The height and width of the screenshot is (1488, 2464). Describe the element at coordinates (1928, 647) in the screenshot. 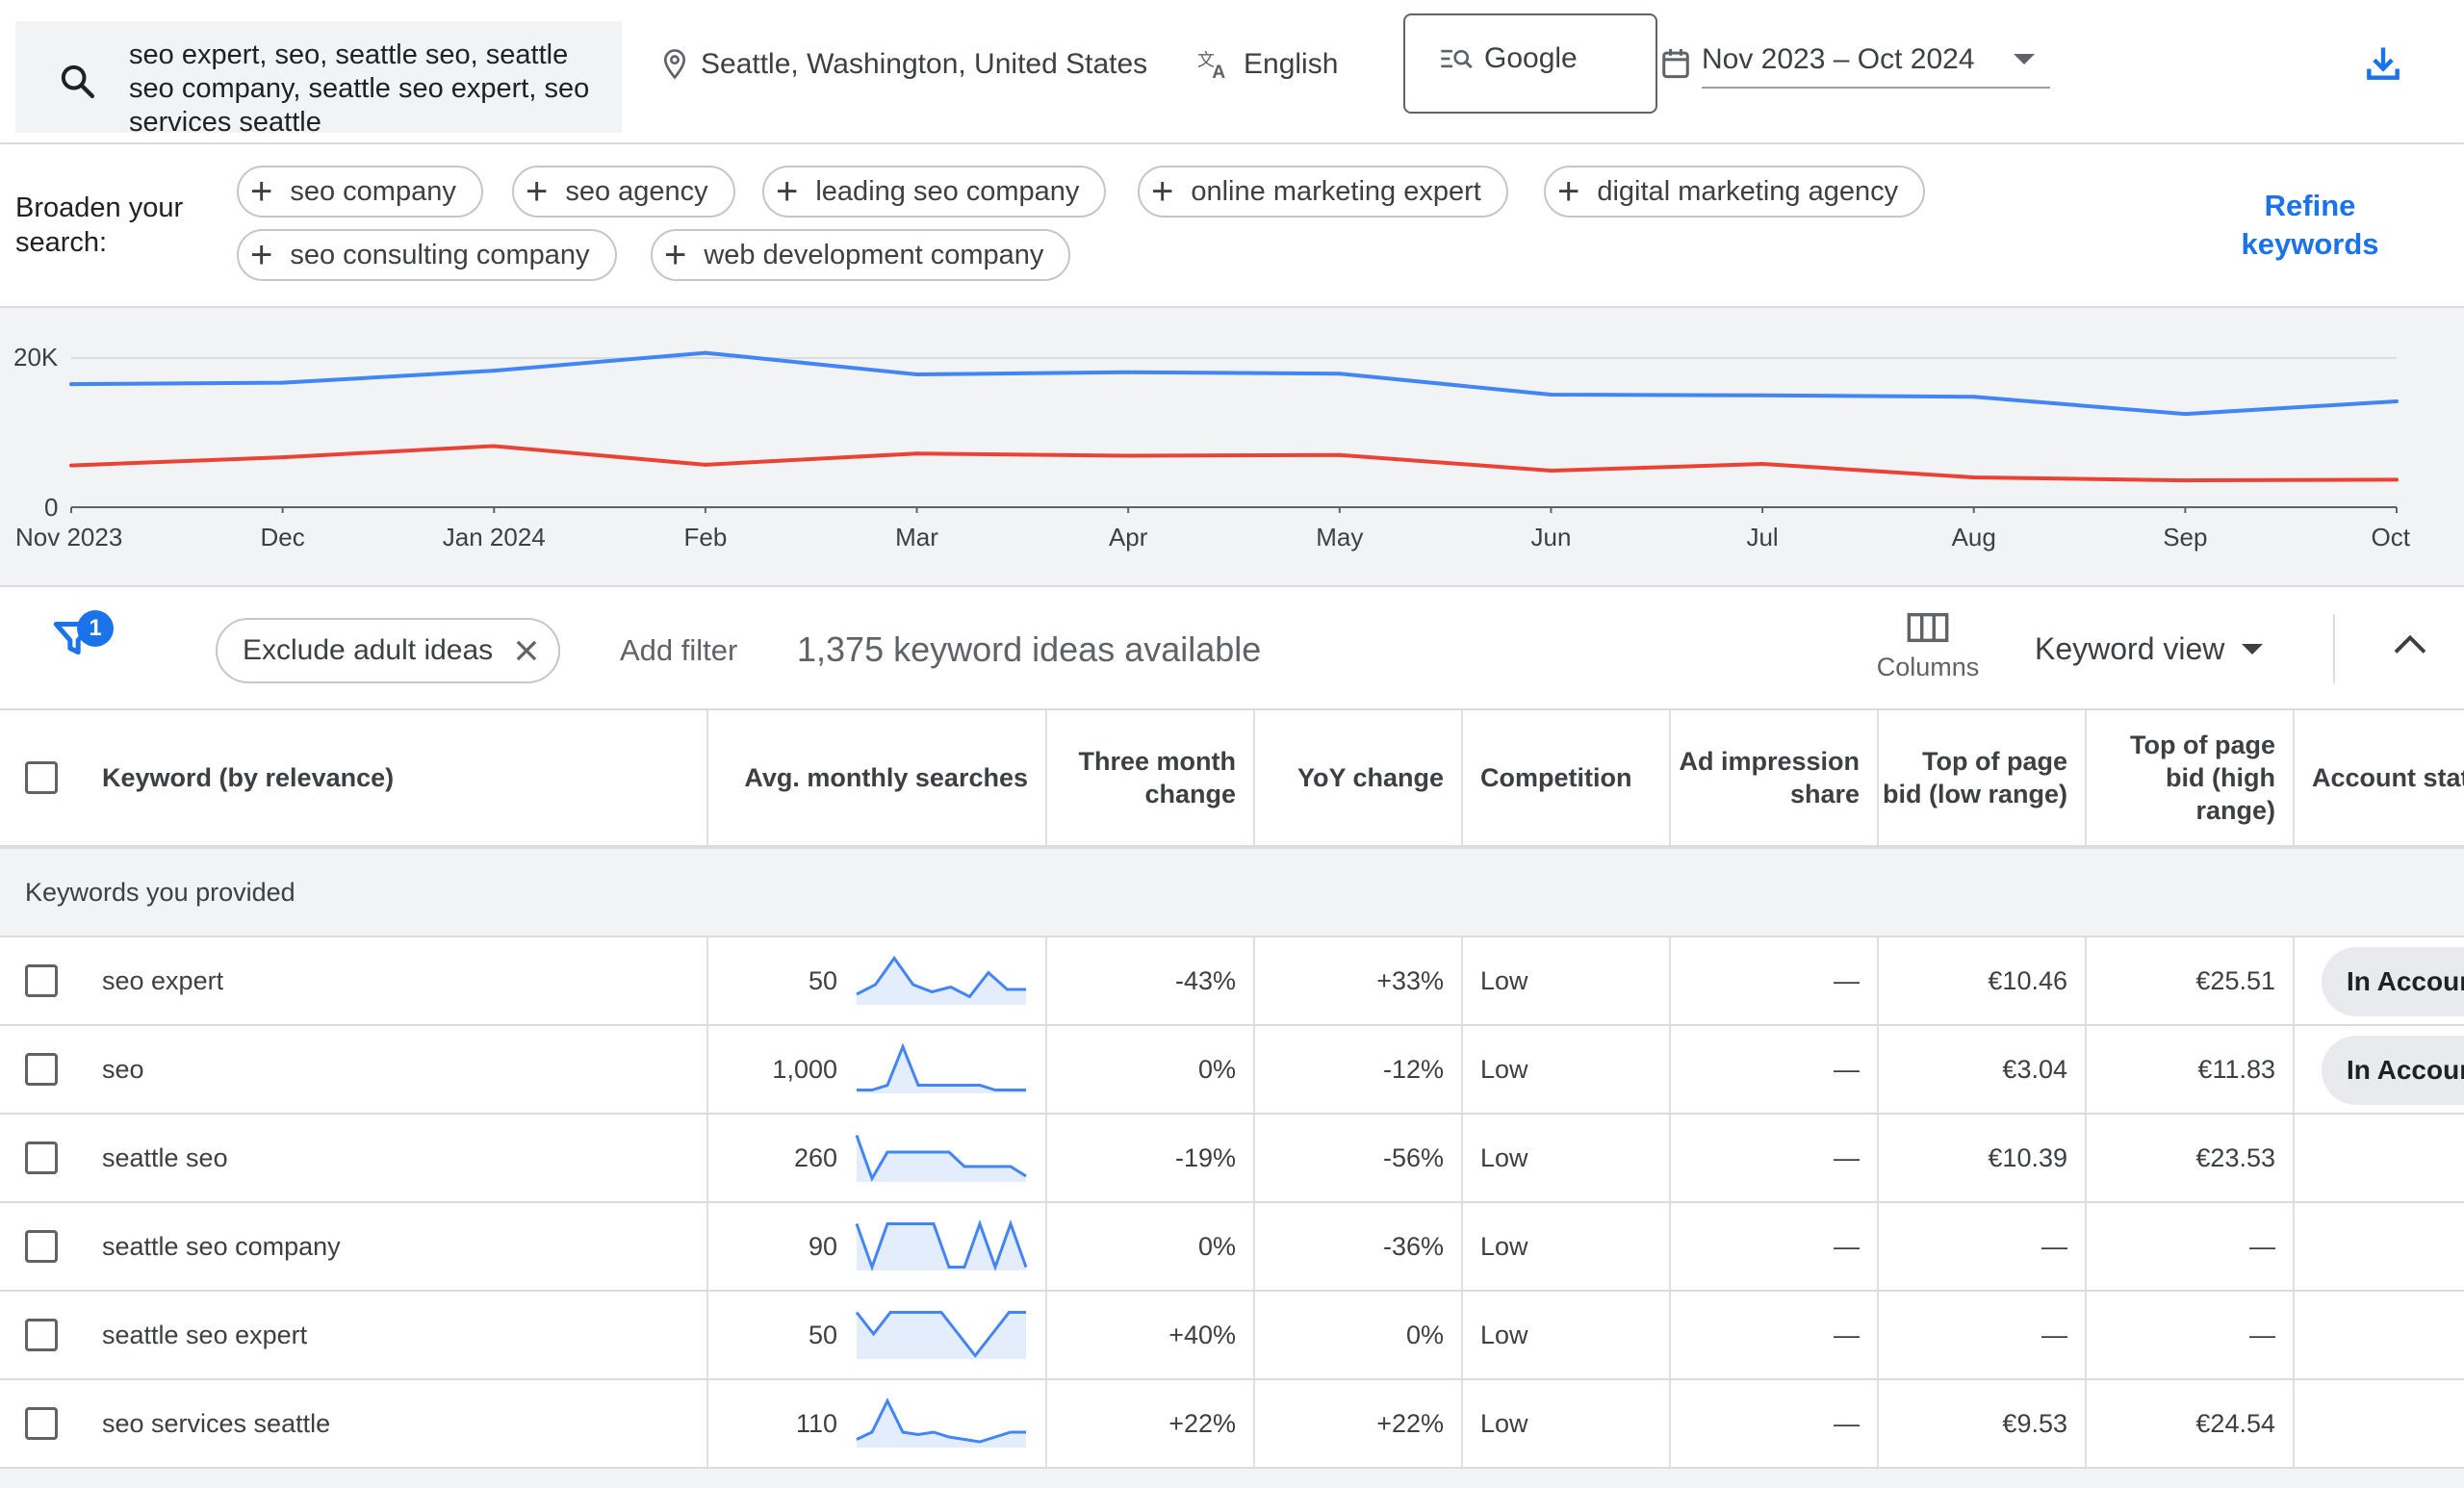

I see `columns-button: Columns` at that location.